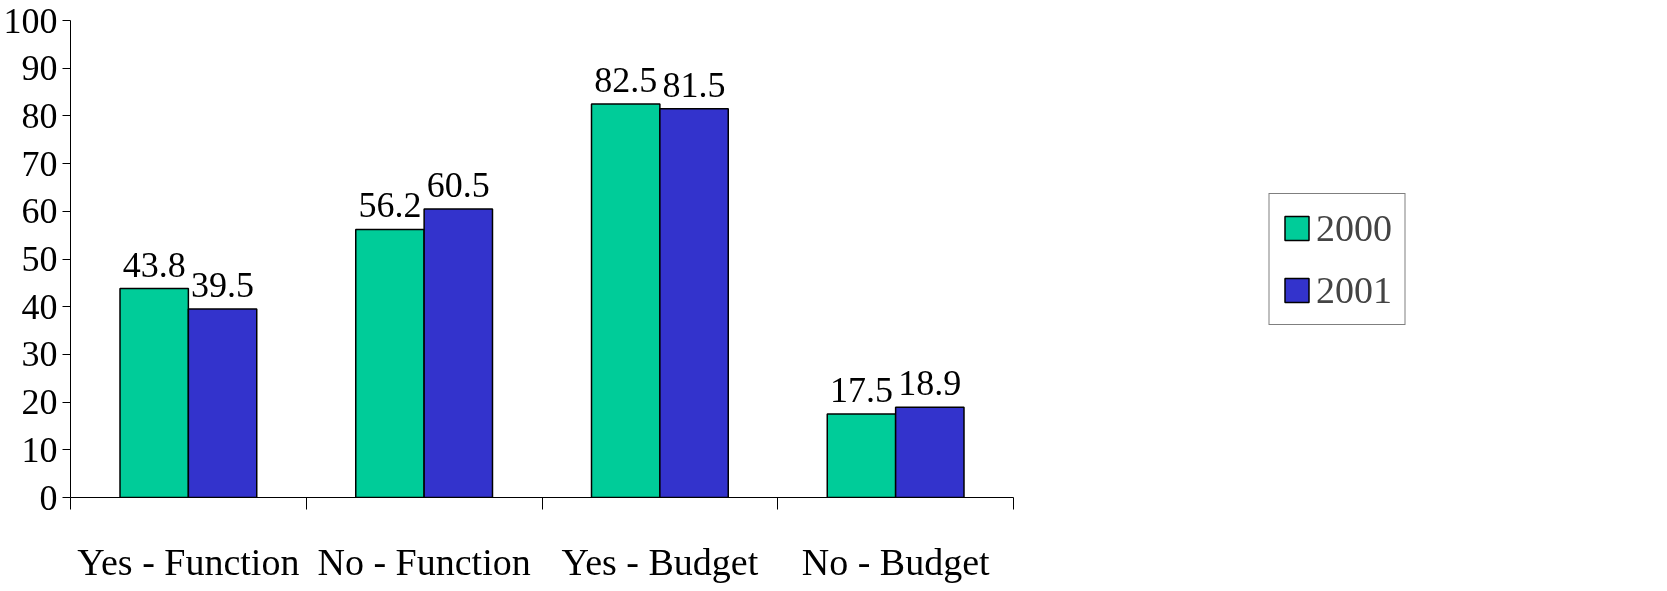 The width and height of the screenshot is (1667, 591). What do you see at coordinates (39, 115) in the screenshot?
I see `y-tick-label: 80` at bounding box center [39, 115].